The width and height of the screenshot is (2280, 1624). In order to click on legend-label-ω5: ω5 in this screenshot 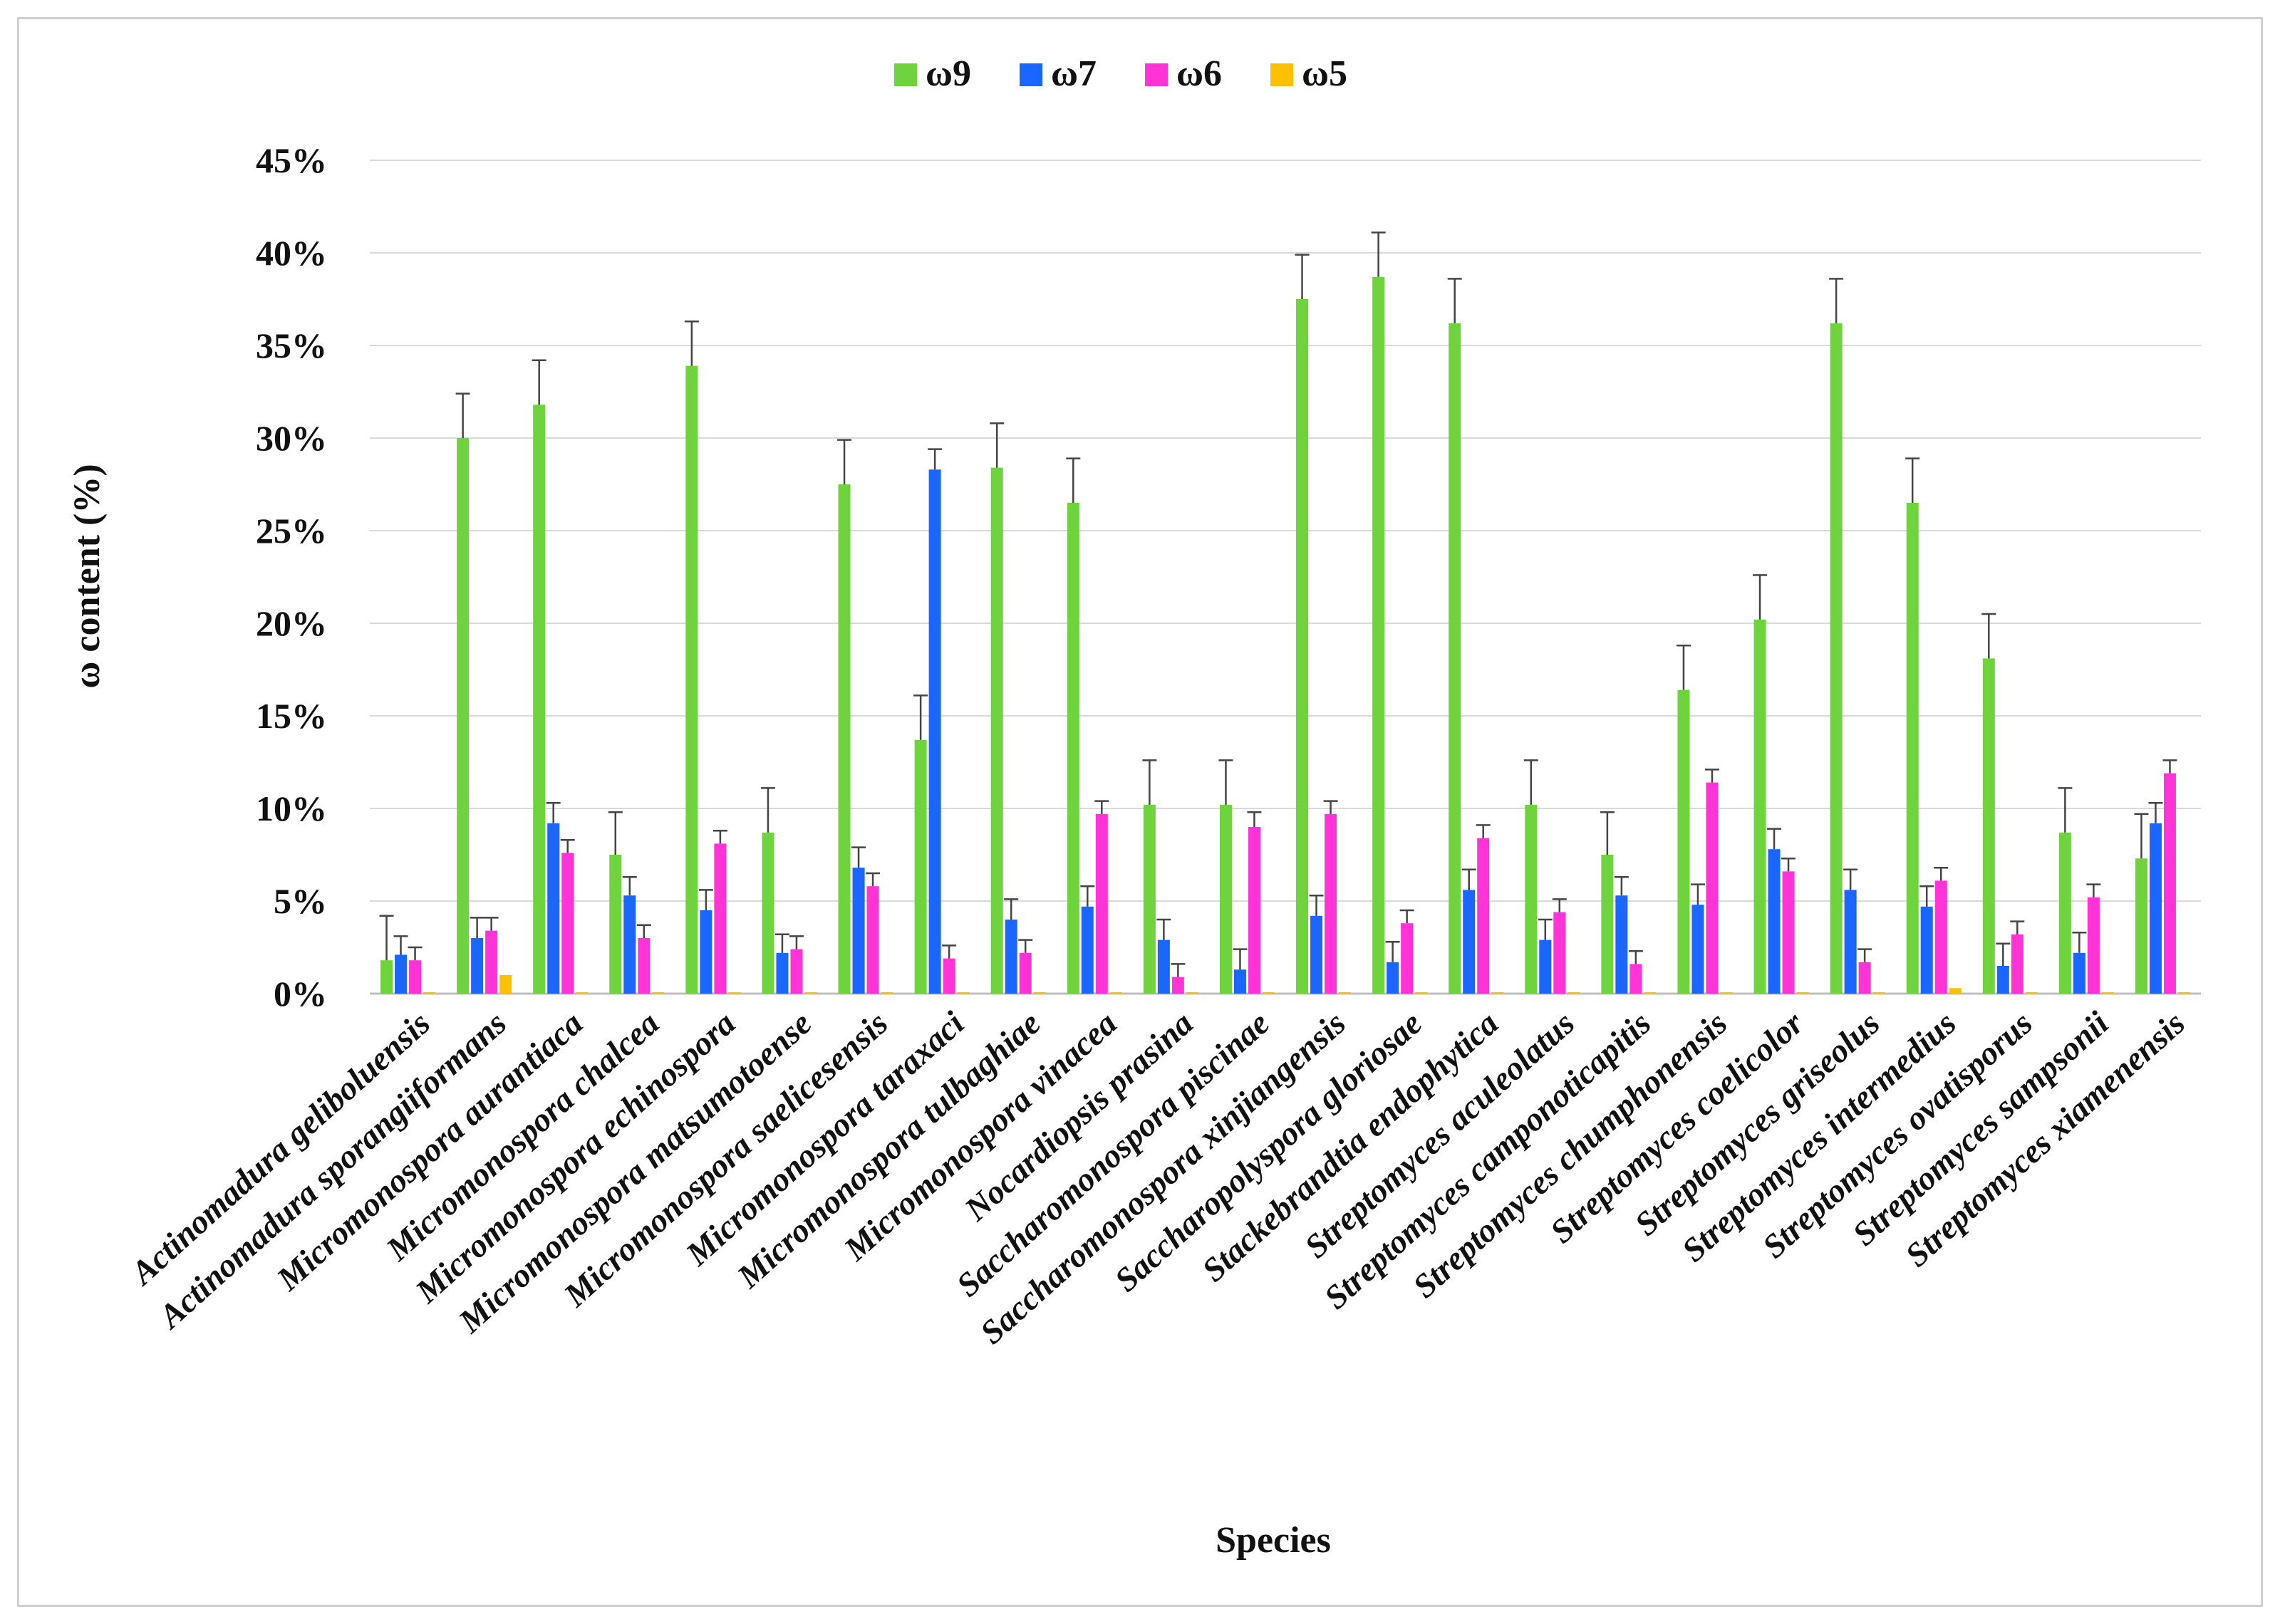, I will do `click(1324, 73)`.